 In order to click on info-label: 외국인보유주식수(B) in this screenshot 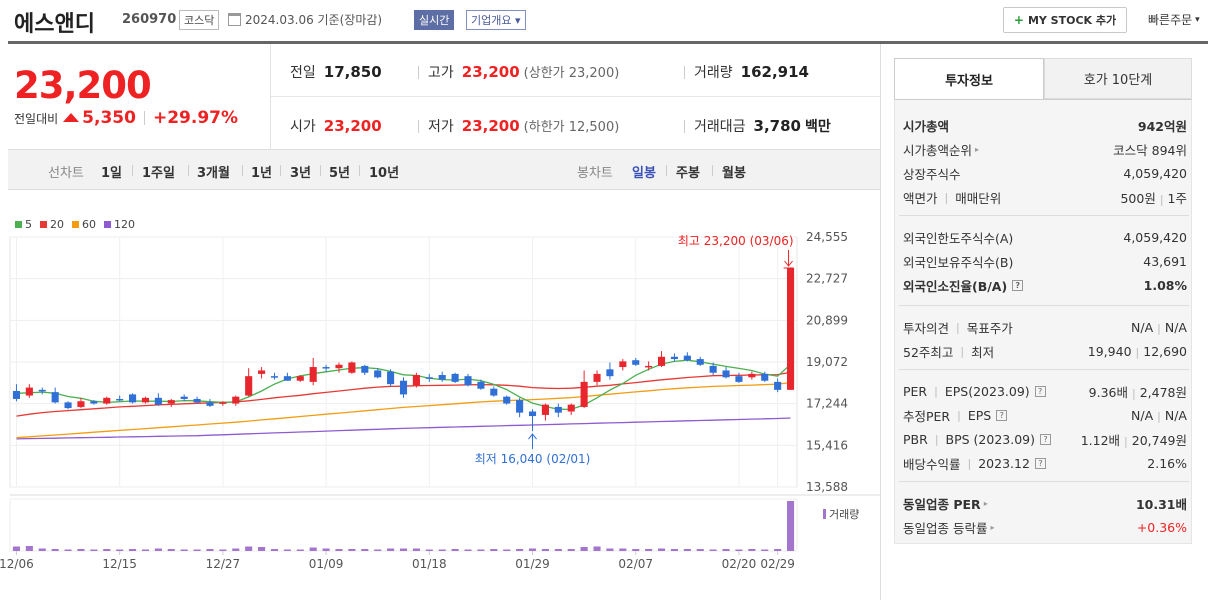, I will do `click(958, 261)`.